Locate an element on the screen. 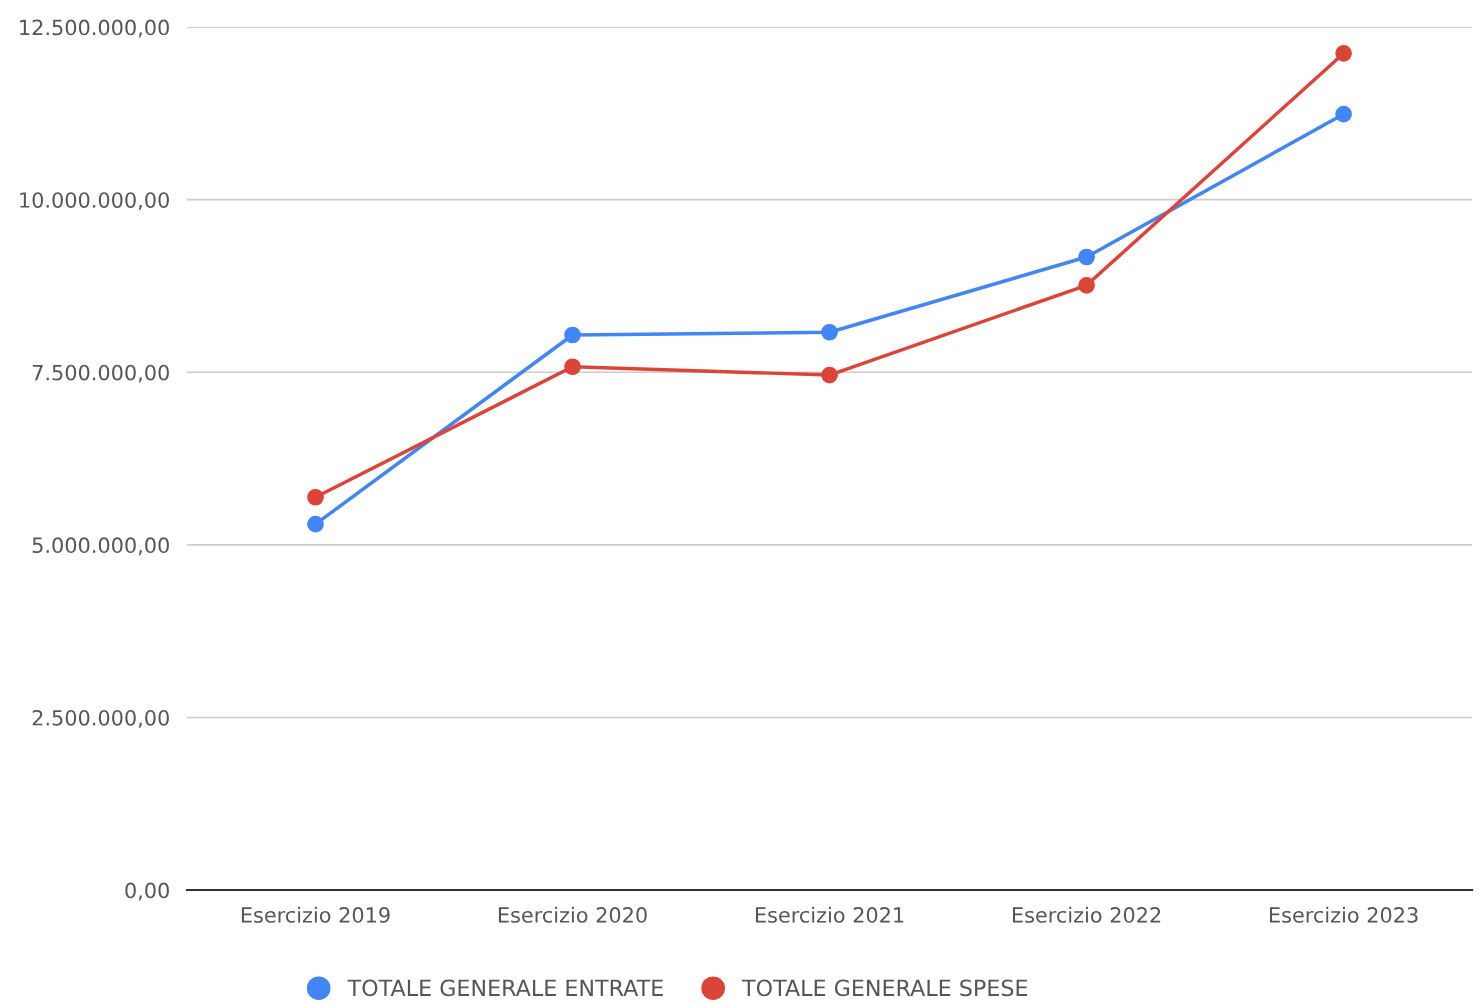 The image size is (1484, 1004). legend-label: TOTALE GENERALE SPESE is located at coordinates (884, 988).